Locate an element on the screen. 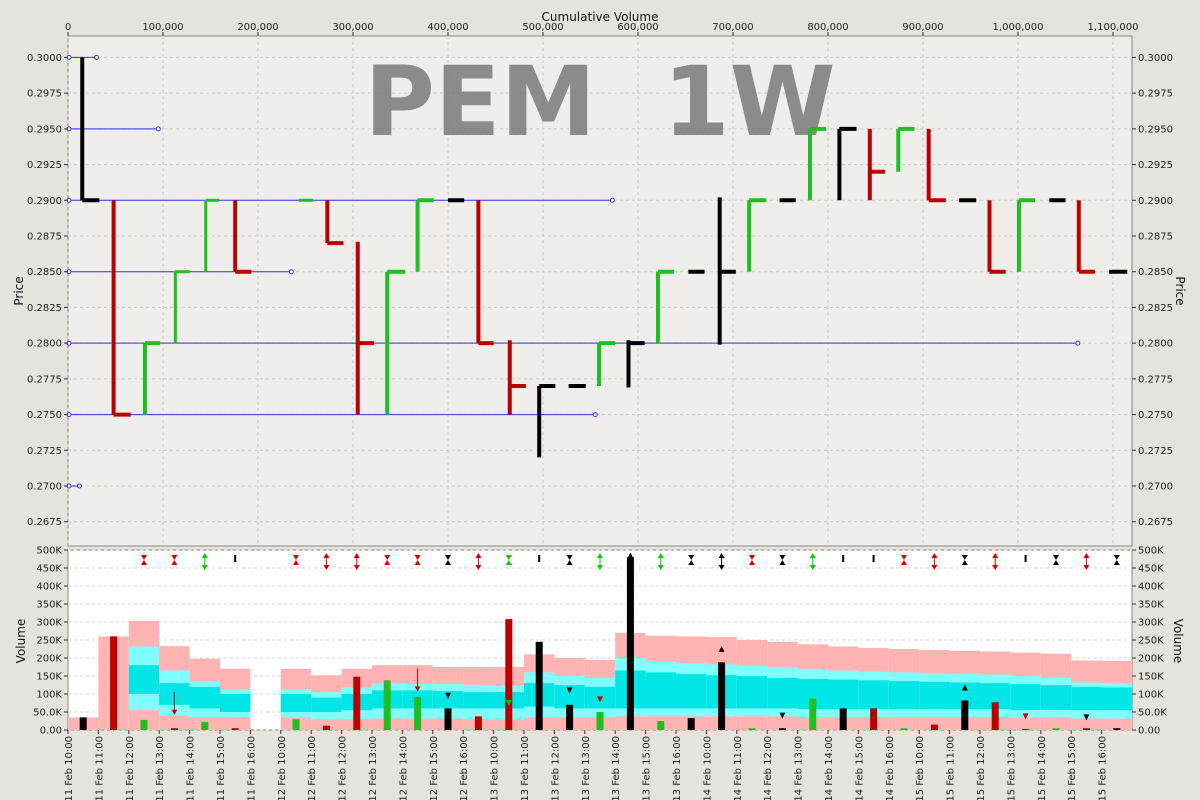 The width and height of the screenshot is (1200, 800). time-tick-label: 13 Feb 13:00 is located at coordinates (586, 768).